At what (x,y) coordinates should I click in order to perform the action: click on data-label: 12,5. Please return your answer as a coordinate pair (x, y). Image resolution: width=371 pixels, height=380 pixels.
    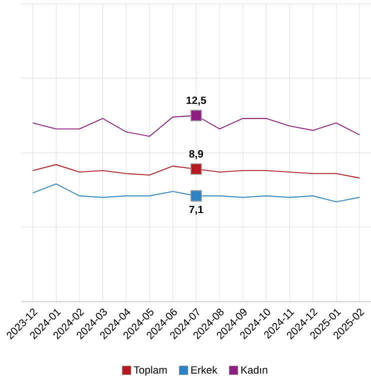
    Looking at the image, I should click on (196, 101).